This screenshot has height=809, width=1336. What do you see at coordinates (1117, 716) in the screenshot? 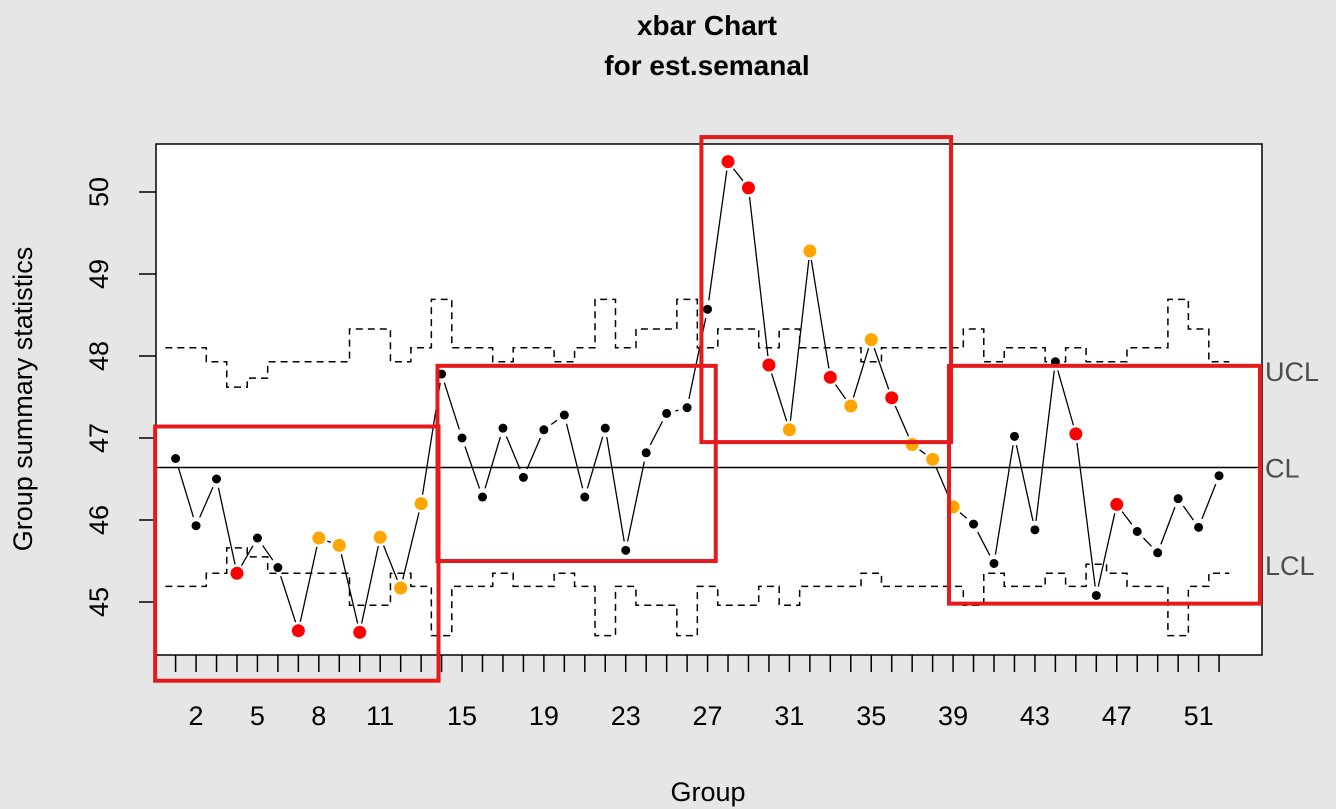
I see `x-tick-label: 47` at bounding box center [1117, 716].